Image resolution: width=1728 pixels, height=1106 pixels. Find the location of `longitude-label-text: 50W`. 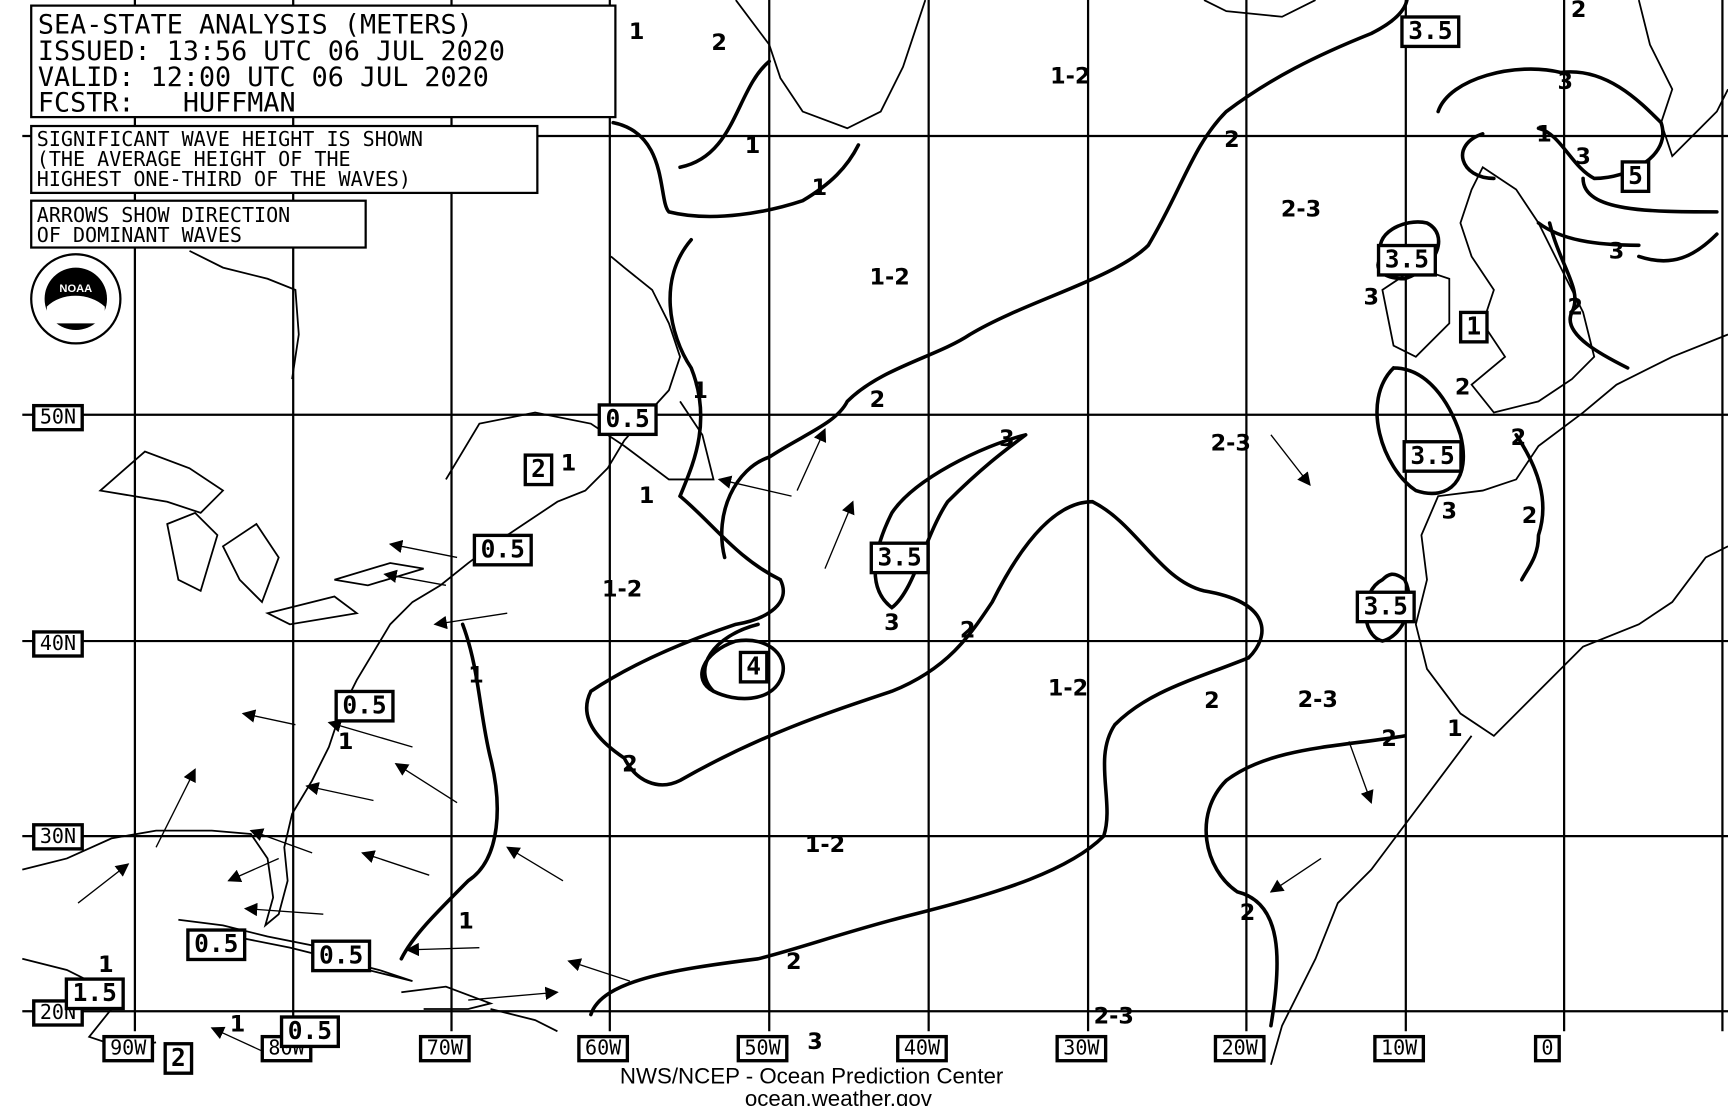

longitude-label-text: 50W is located at coordinates (762, 1048).